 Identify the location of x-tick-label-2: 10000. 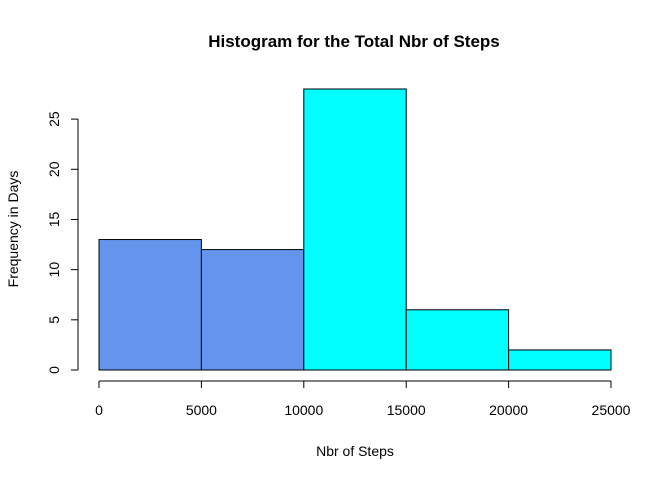
(303, 410).